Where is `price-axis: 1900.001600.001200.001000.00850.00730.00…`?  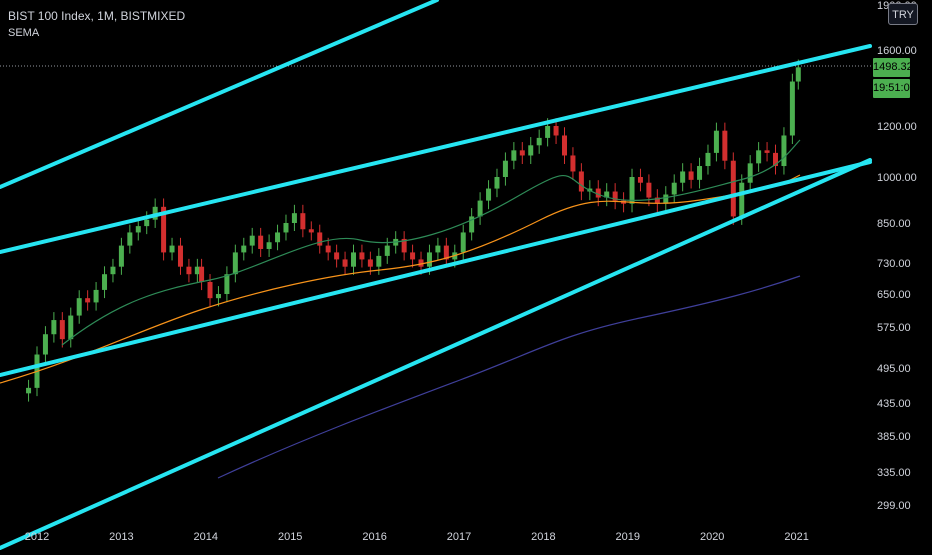
price-axis: 1900.001600.001200.001000.00850.00730.00… is located at coordinates (897, 256).